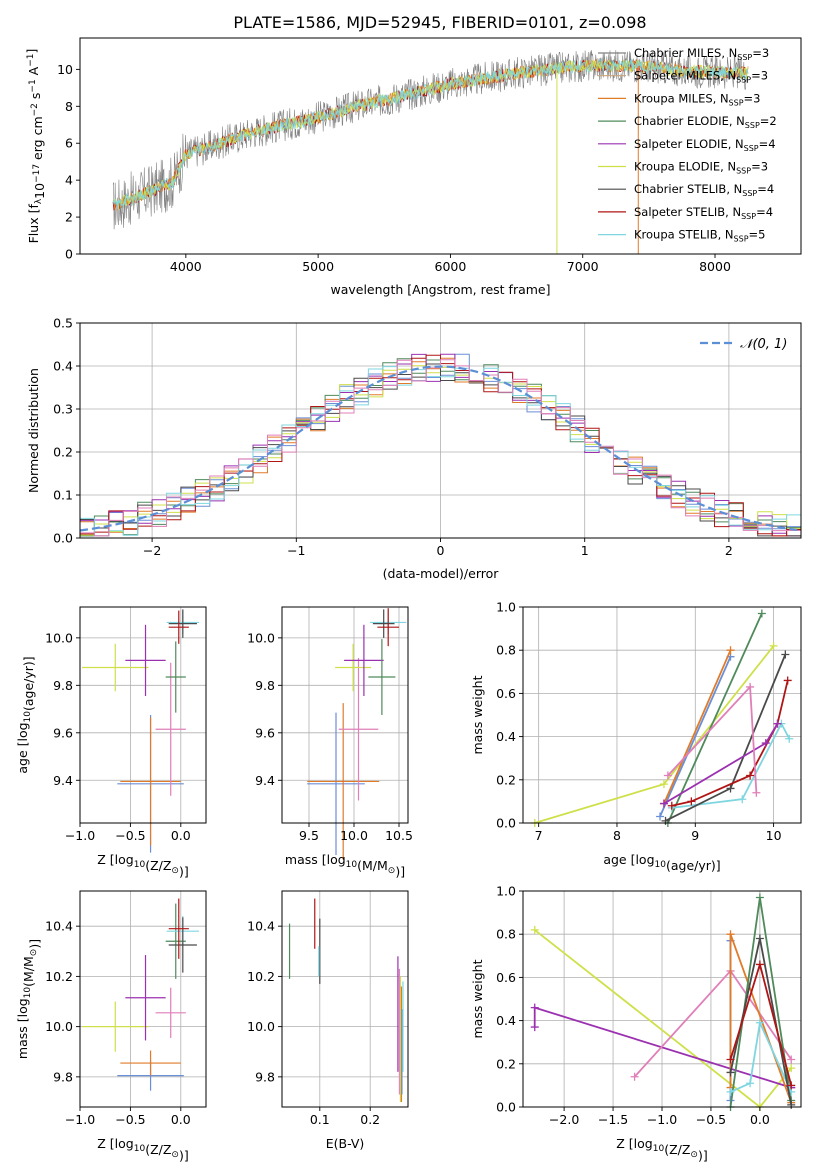 This screenshot has width=819, height=1170. I want to click on x-tick-label: 1, so click(585, 550).